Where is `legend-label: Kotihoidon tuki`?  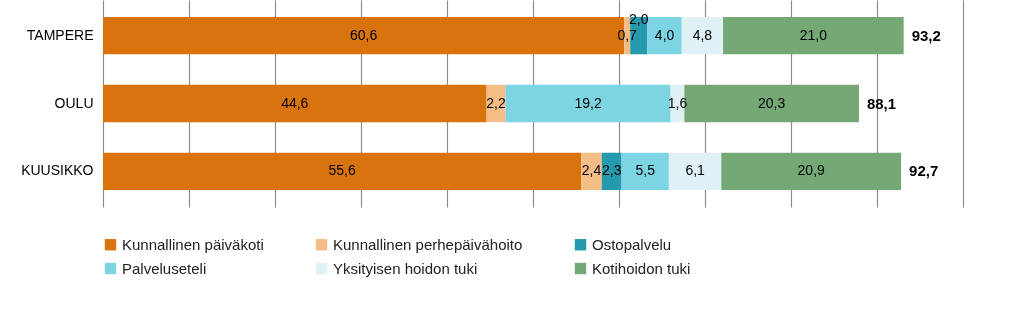 legend-label: Kotihoidon tuki is located at coordinates (641, 268).